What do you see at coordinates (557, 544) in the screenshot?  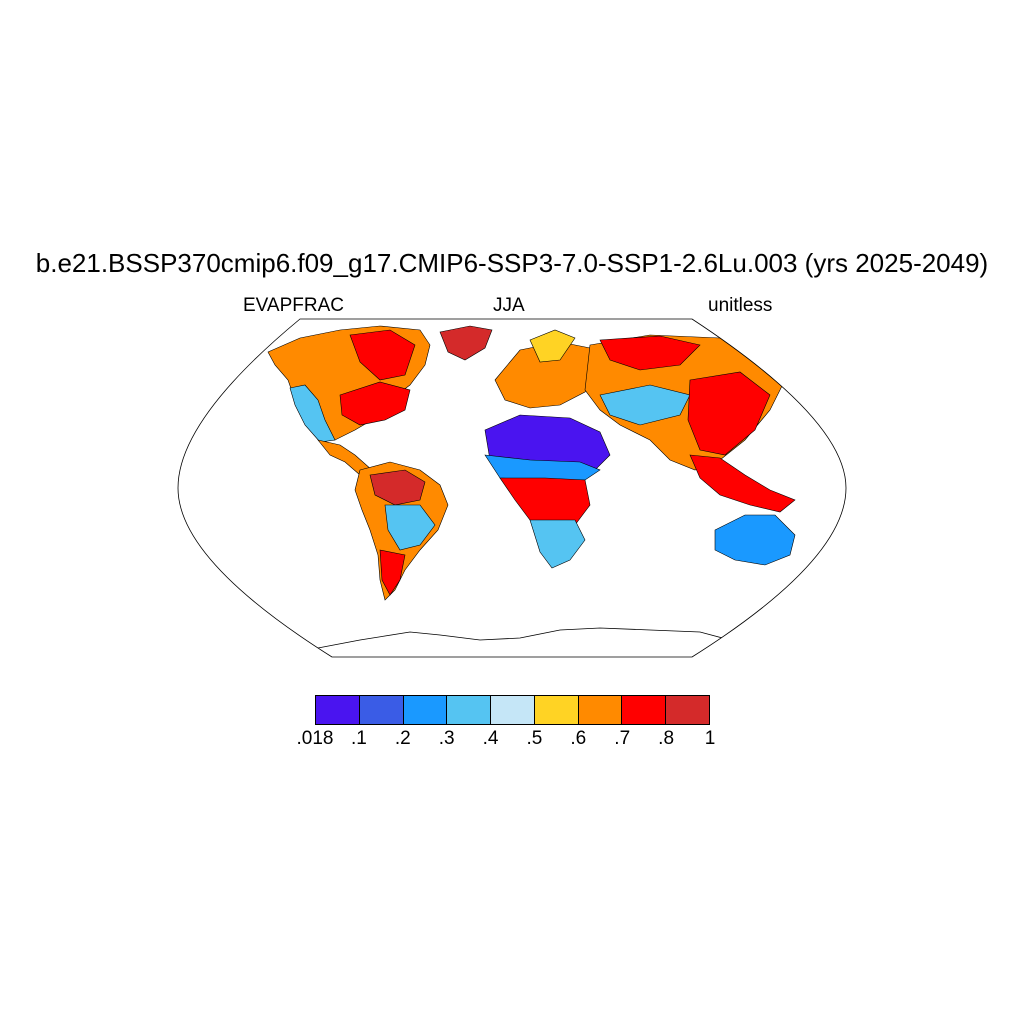 I see `southern-africa-region` at bounding box center [557, 544].